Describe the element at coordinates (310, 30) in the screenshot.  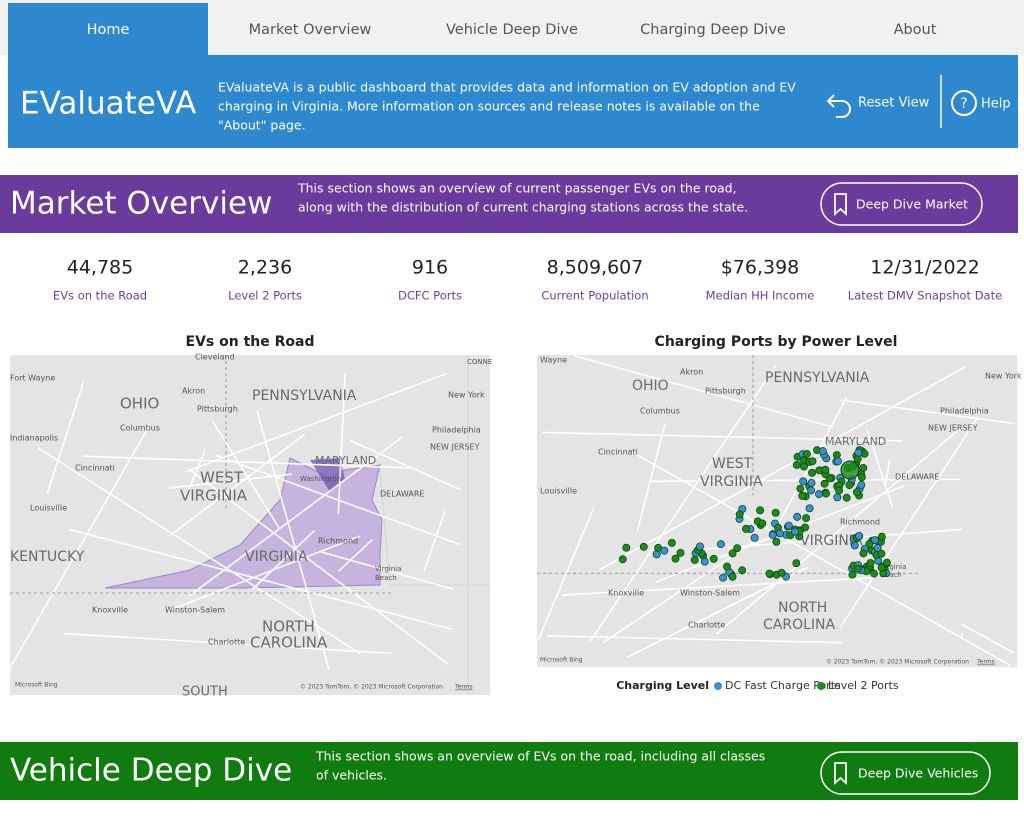
I see `nav-tab: Market Overview` at that location.